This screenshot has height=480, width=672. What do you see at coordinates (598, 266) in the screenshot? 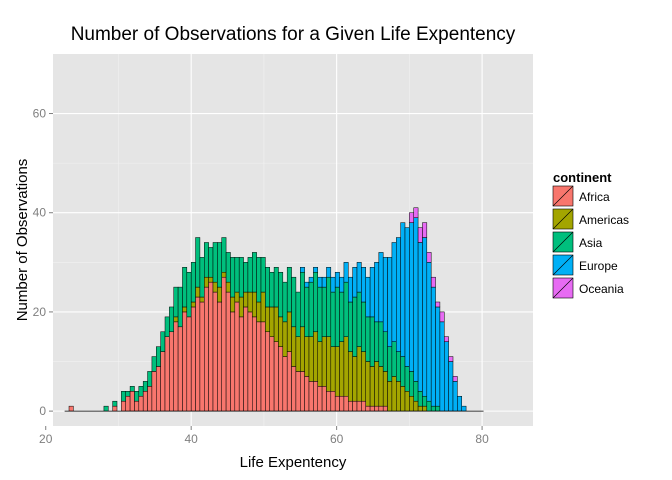
I see `legend-label-europe: Europe` at bounding box center [598, 266].